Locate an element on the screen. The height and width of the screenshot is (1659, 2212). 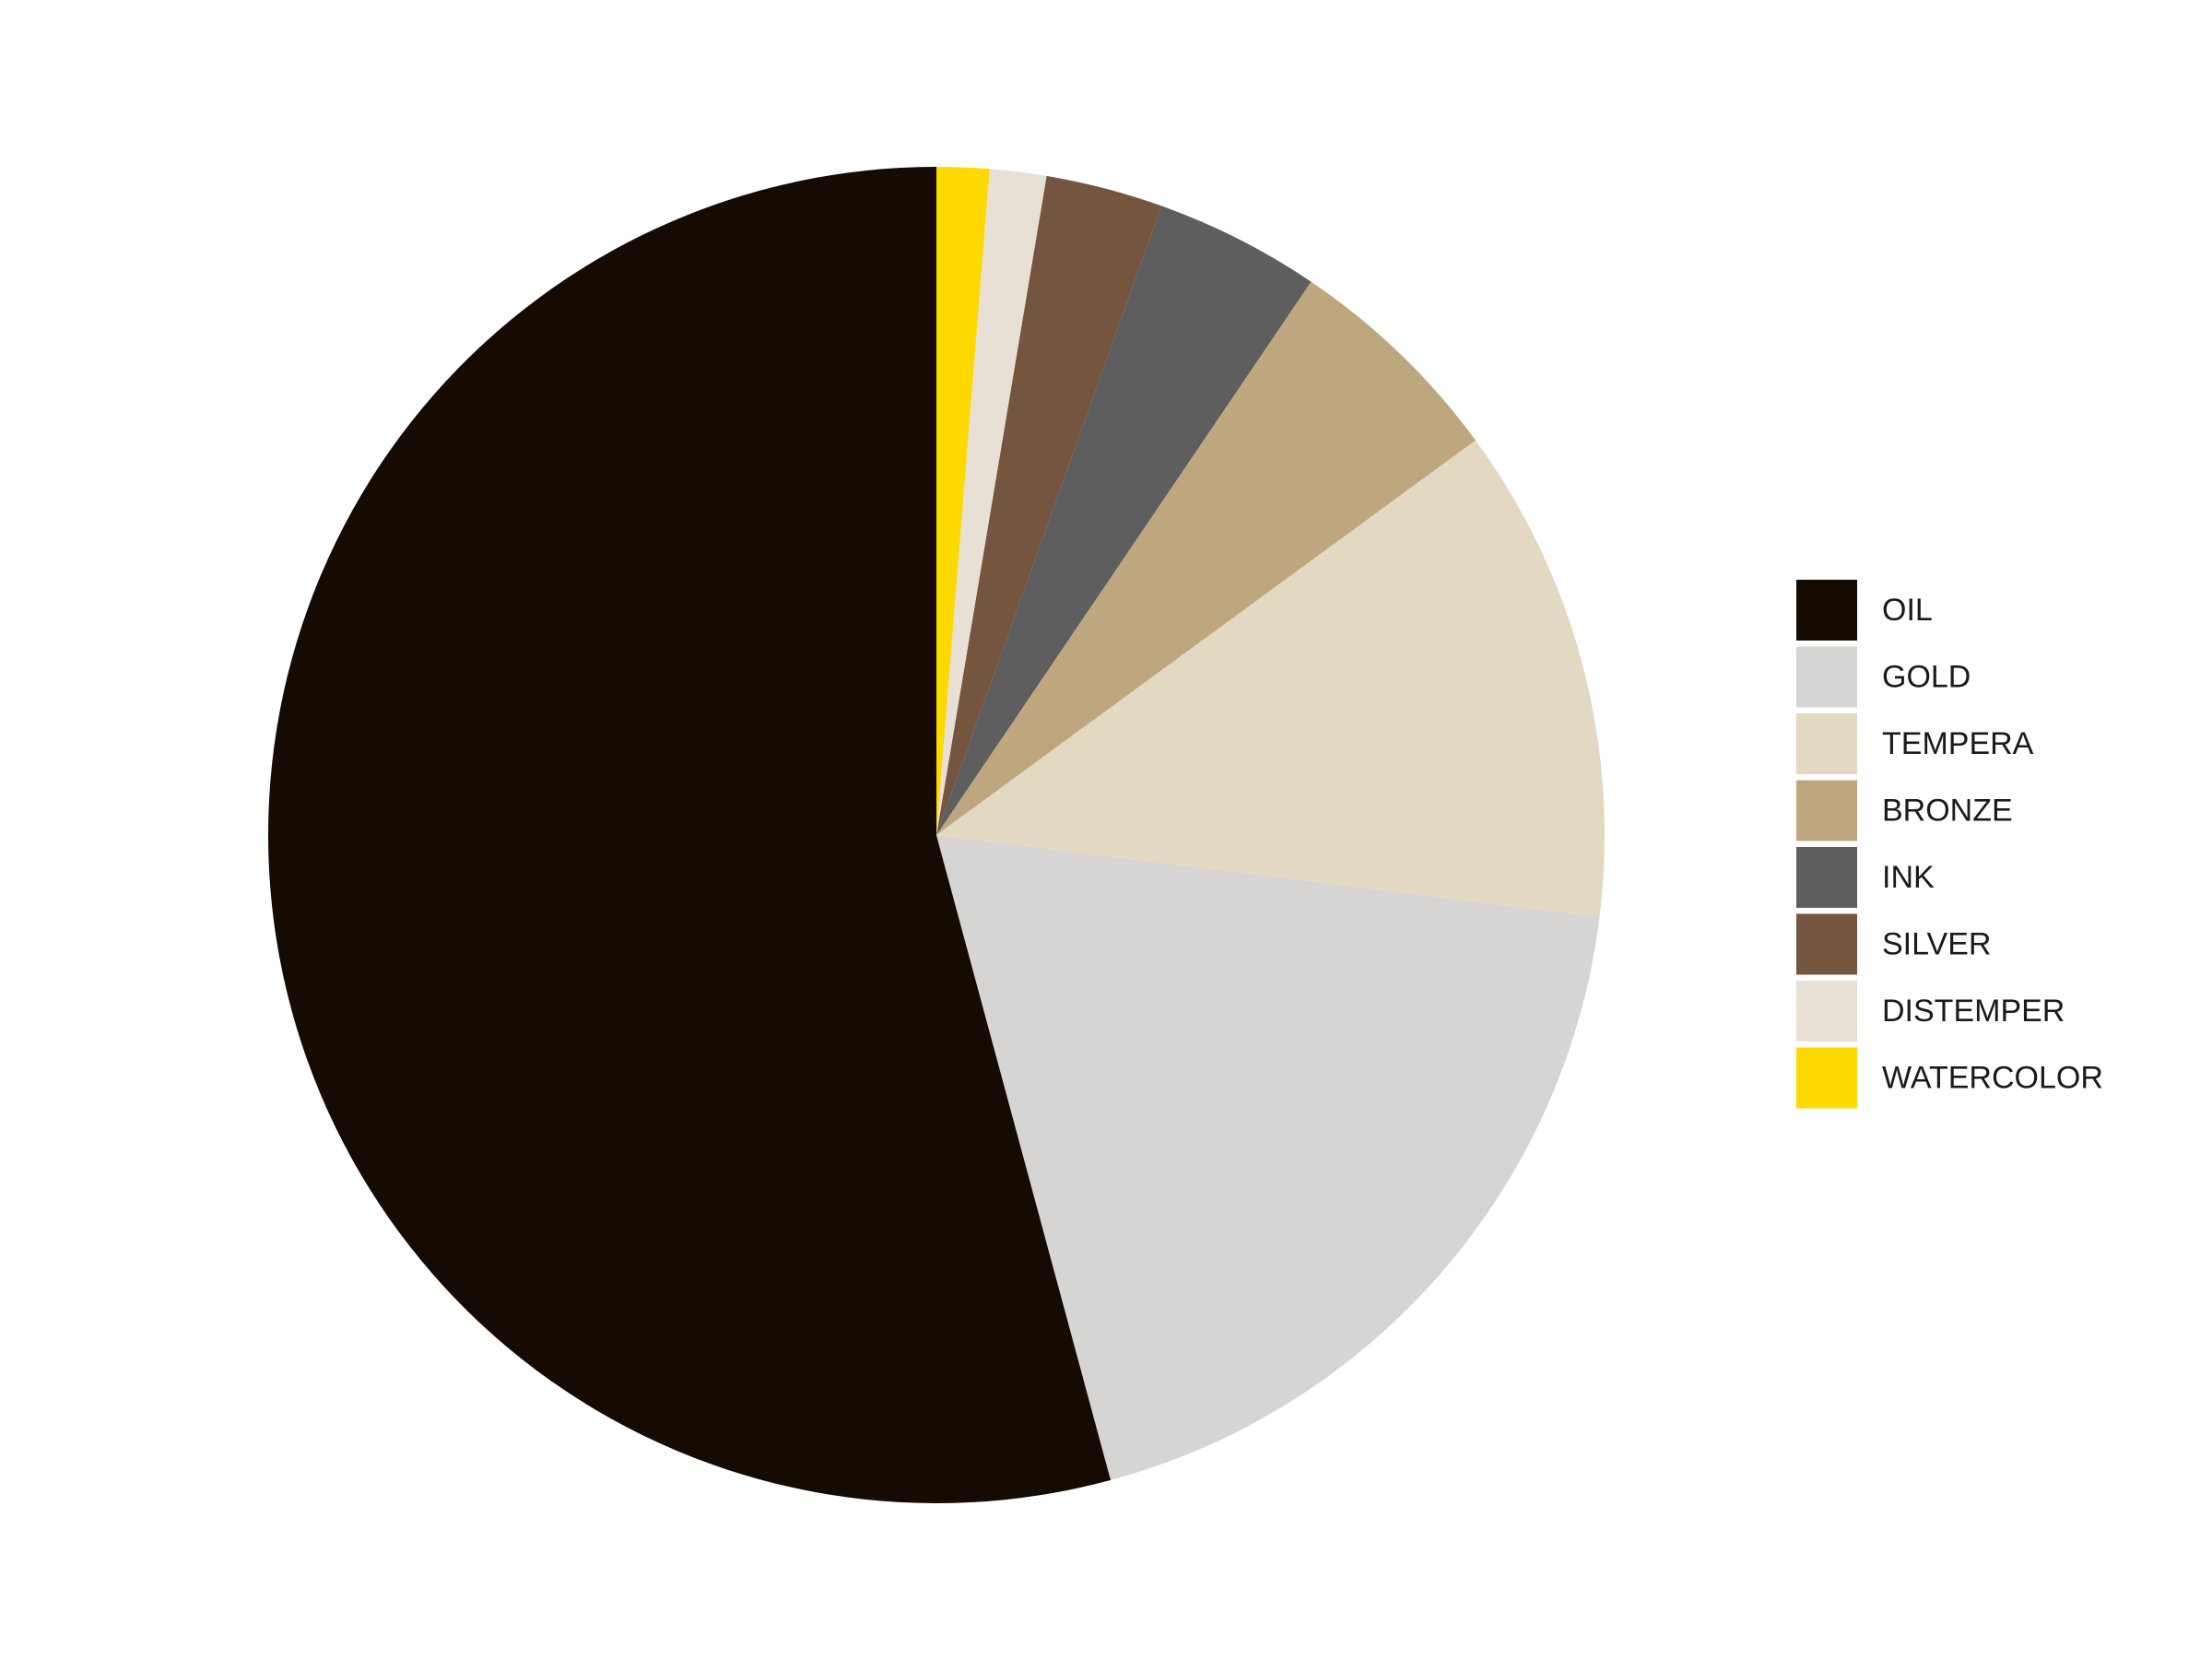
legend-label-ink: INK is located at coordinates (1908, 877).